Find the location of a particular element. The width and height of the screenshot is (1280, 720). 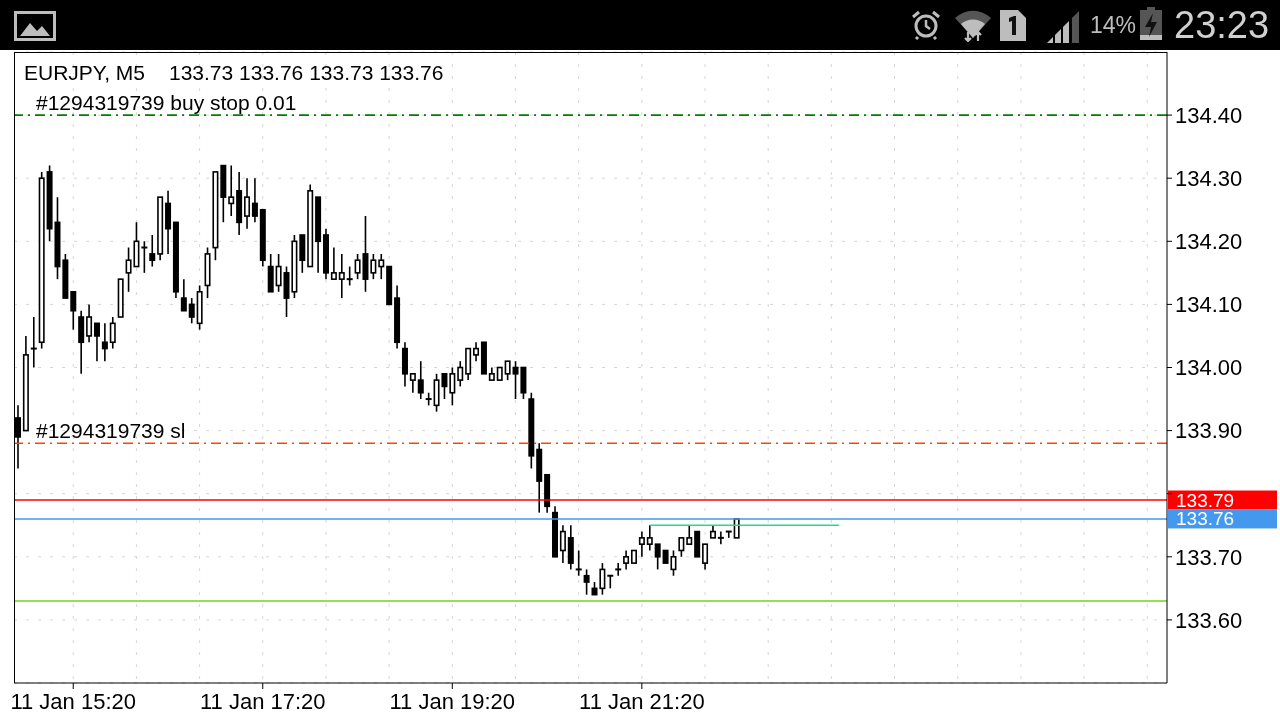

y-tick-label: 134.20 is located at coordinates (1209, 242).